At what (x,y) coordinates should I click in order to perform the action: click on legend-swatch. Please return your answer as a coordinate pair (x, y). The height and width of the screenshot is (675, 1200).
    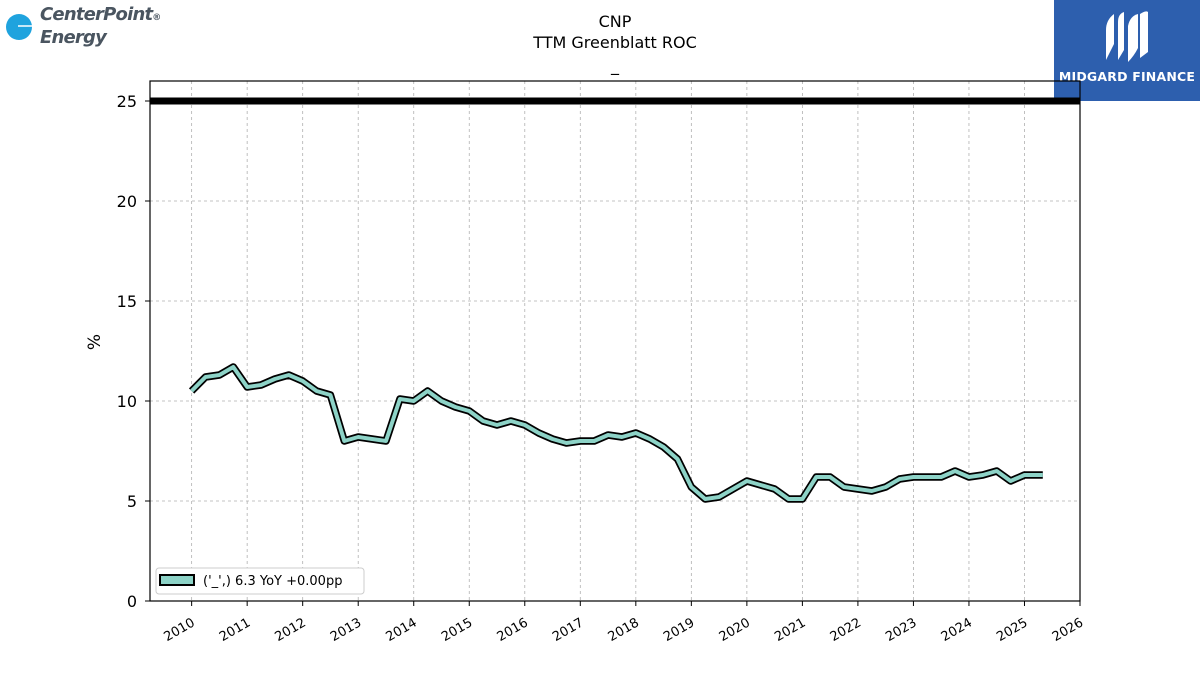
    Looking at the image, I should click on (177, 580).